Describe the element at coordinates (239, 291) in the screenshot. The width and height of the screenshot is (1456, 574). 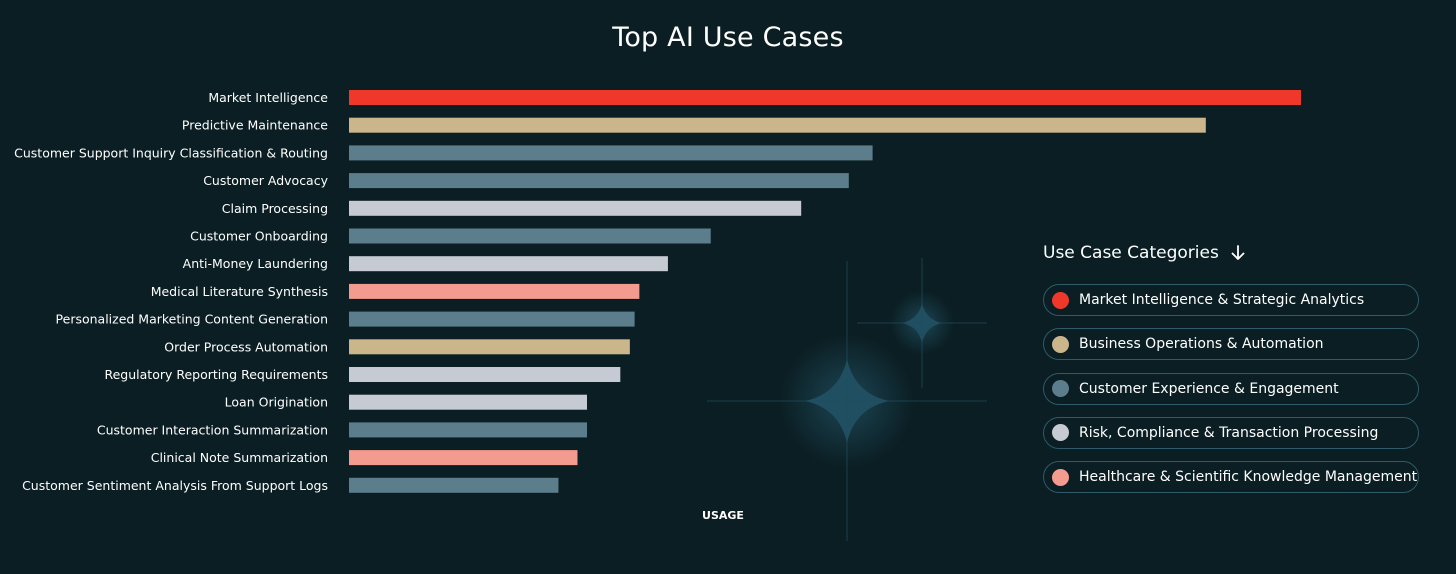
I see `category-label: Medical Literature Synthesis` at that location.